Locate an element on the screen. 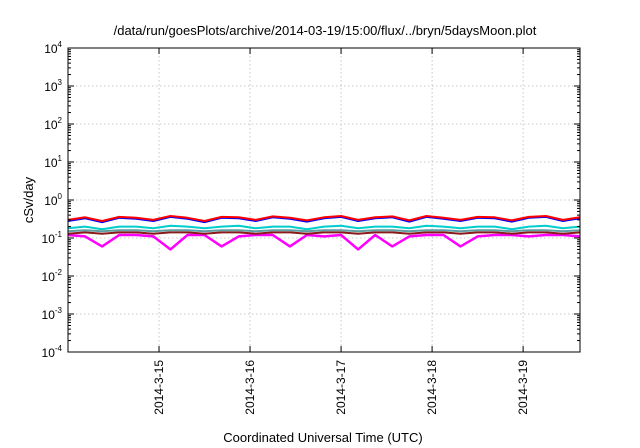  y-tick-label: 10⁻¹ is located at coordinates (52, 238).